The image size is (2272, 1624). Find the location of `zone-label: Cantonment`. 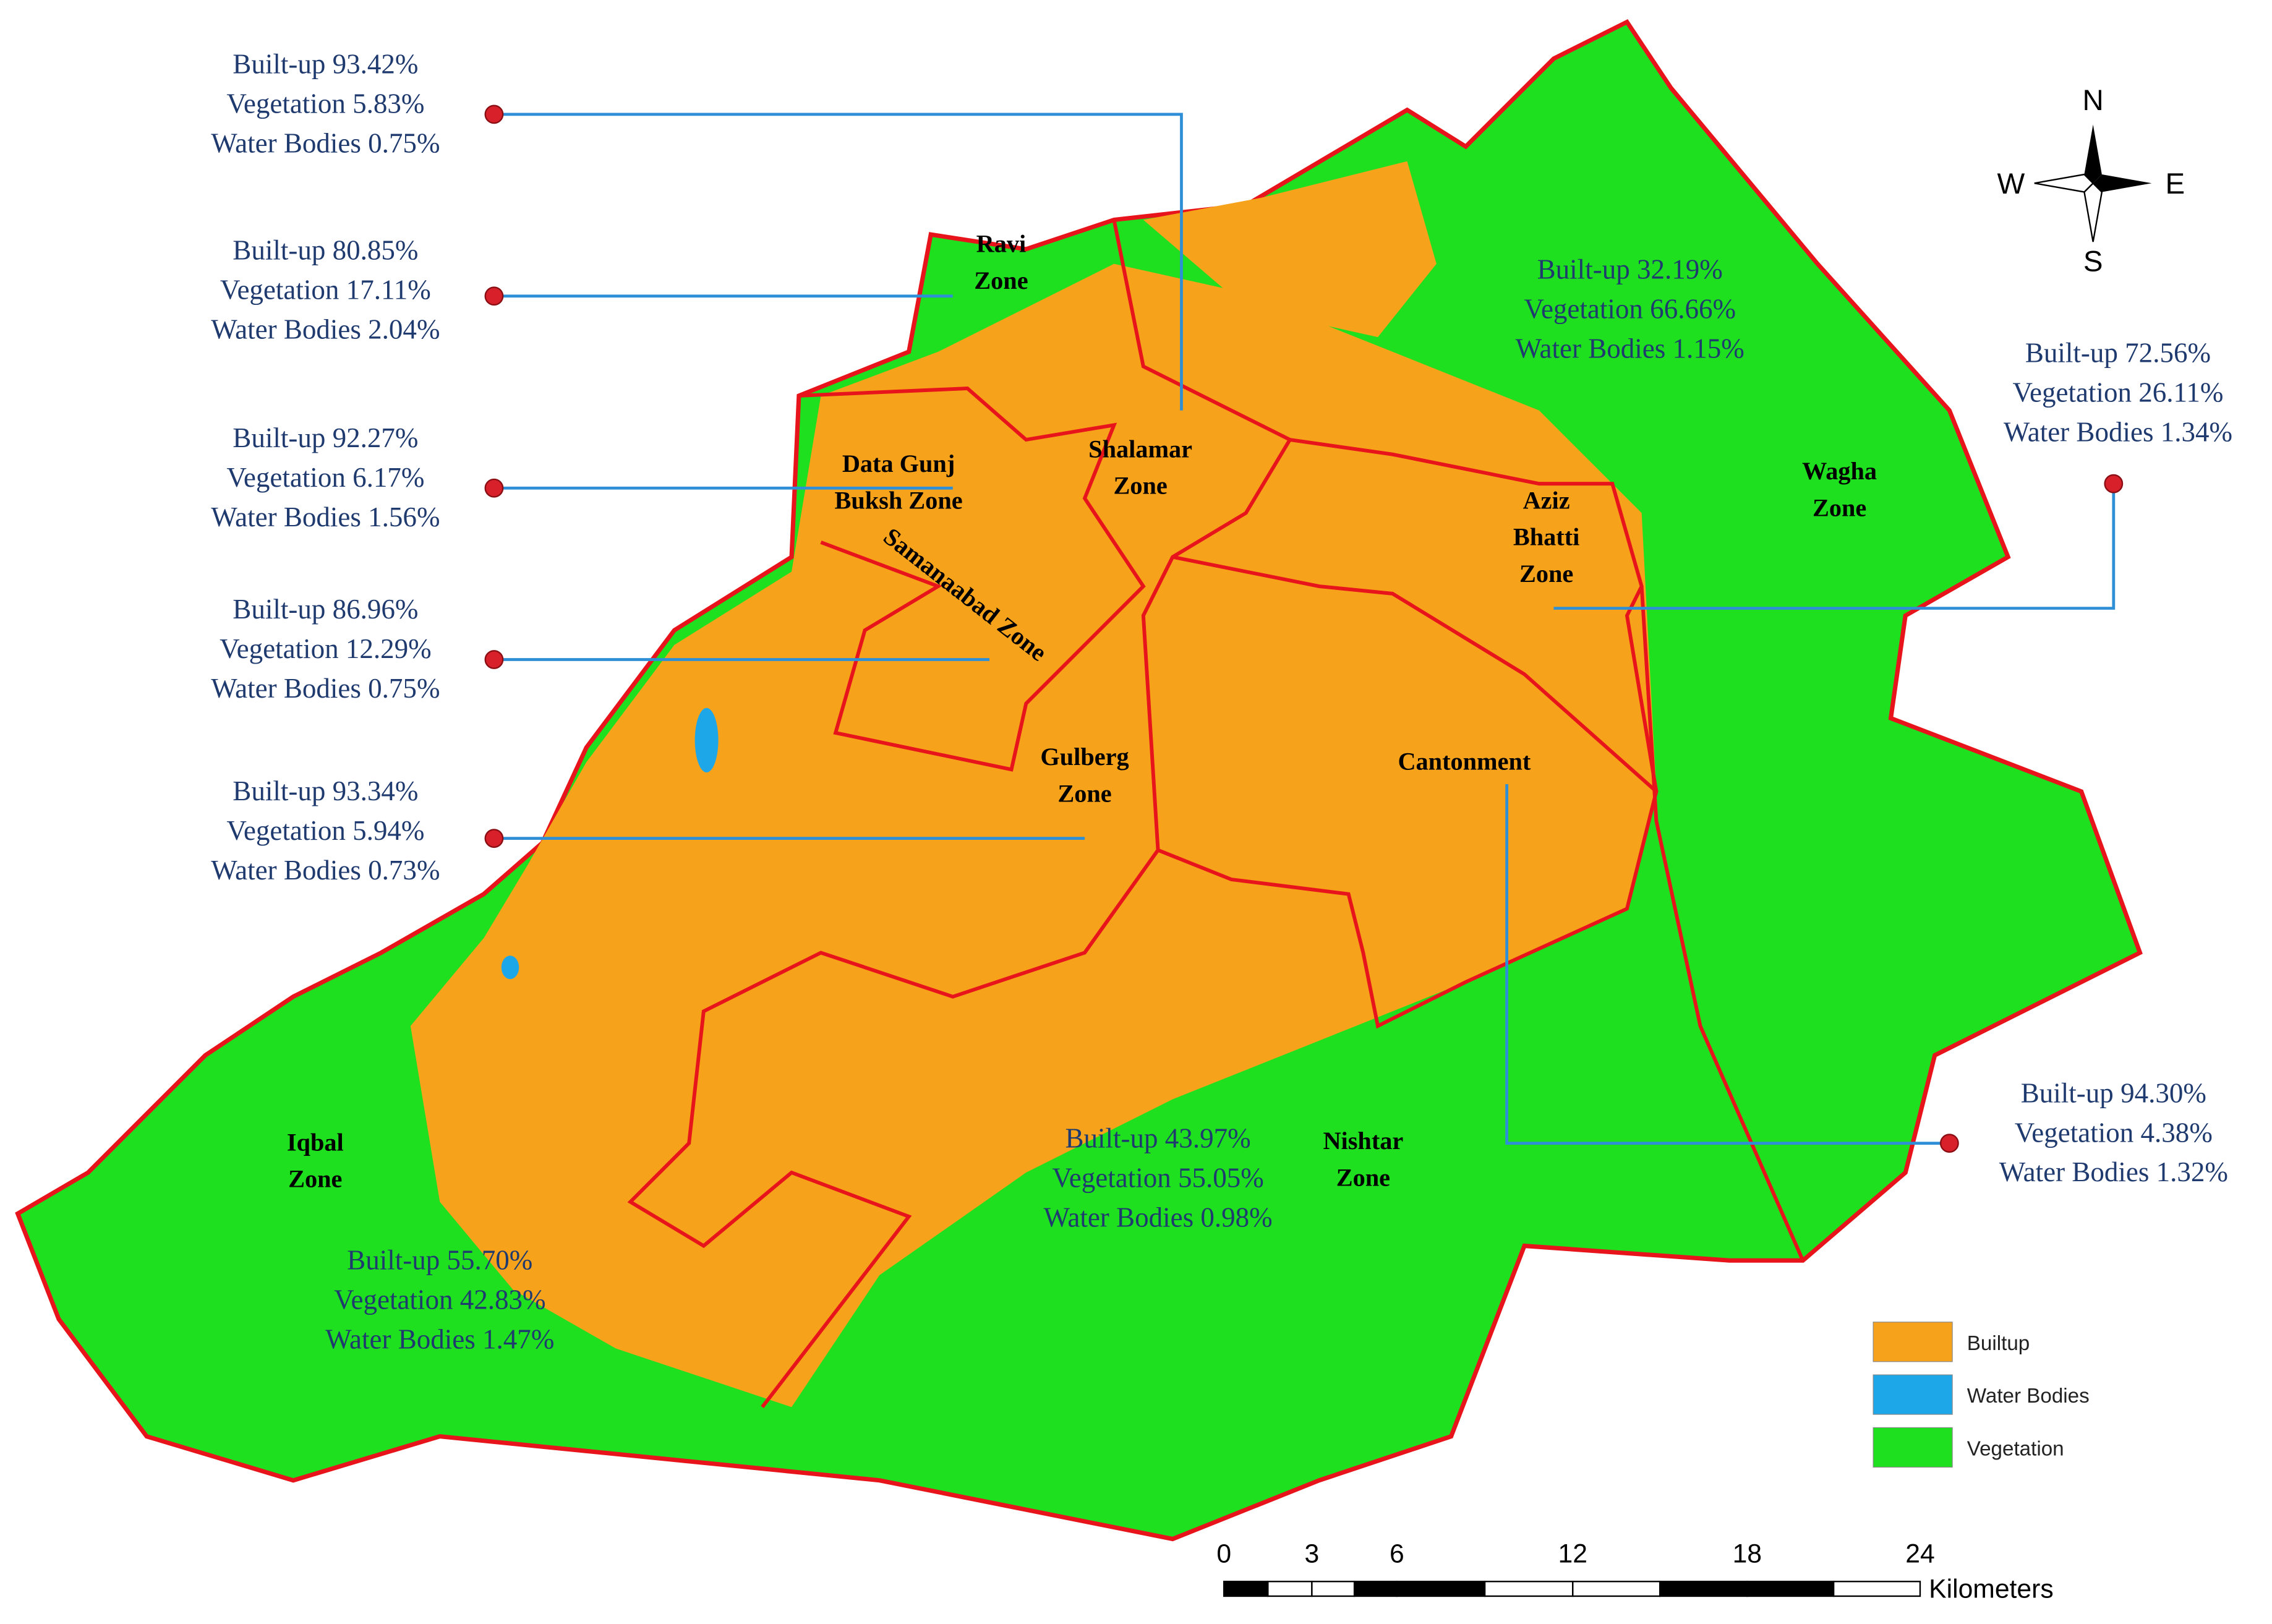

zone-label: Cantonment is located at coordinates (1464, 761).